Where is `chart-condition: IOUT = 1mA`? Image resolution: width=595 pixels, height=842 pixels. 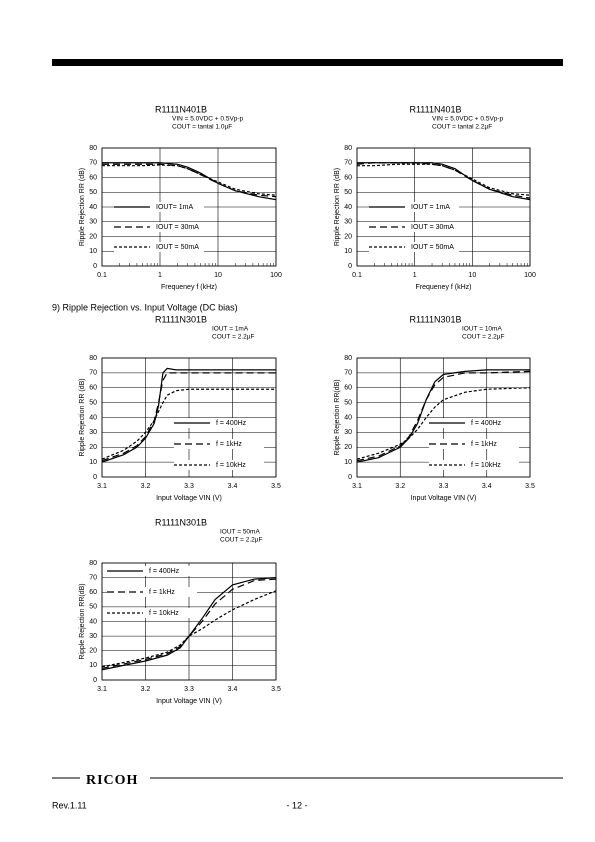 chart-condition: IOUT = 1mA is located at coordinates (230, 329).